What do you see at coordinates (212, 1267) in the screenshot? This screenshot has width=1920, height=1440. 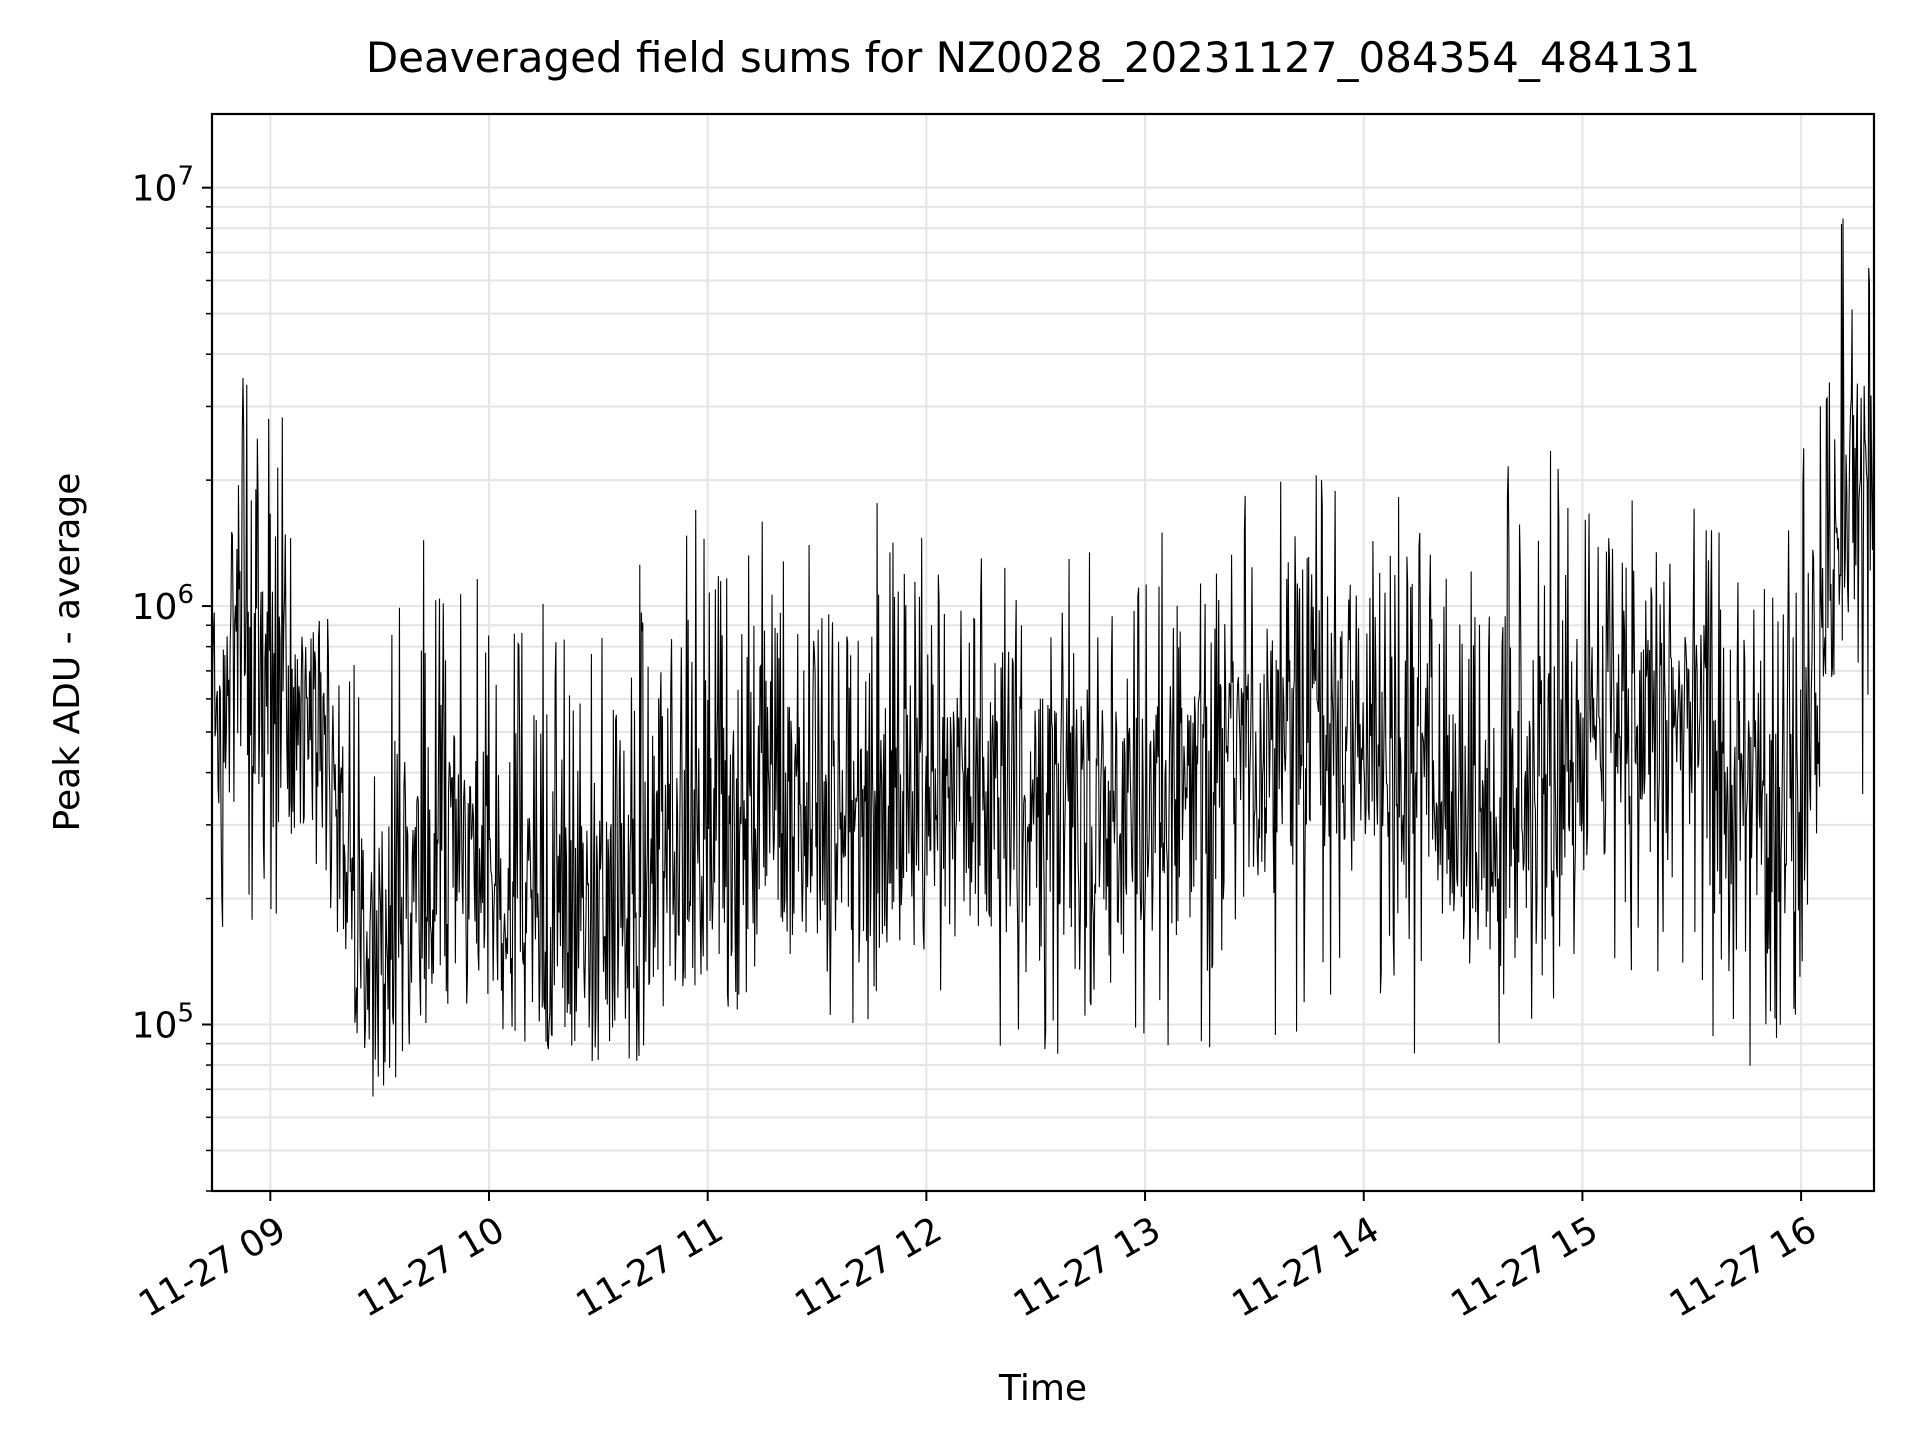 I see `x-tick-label: 11-27 09` at bounding box center [212, 1267].